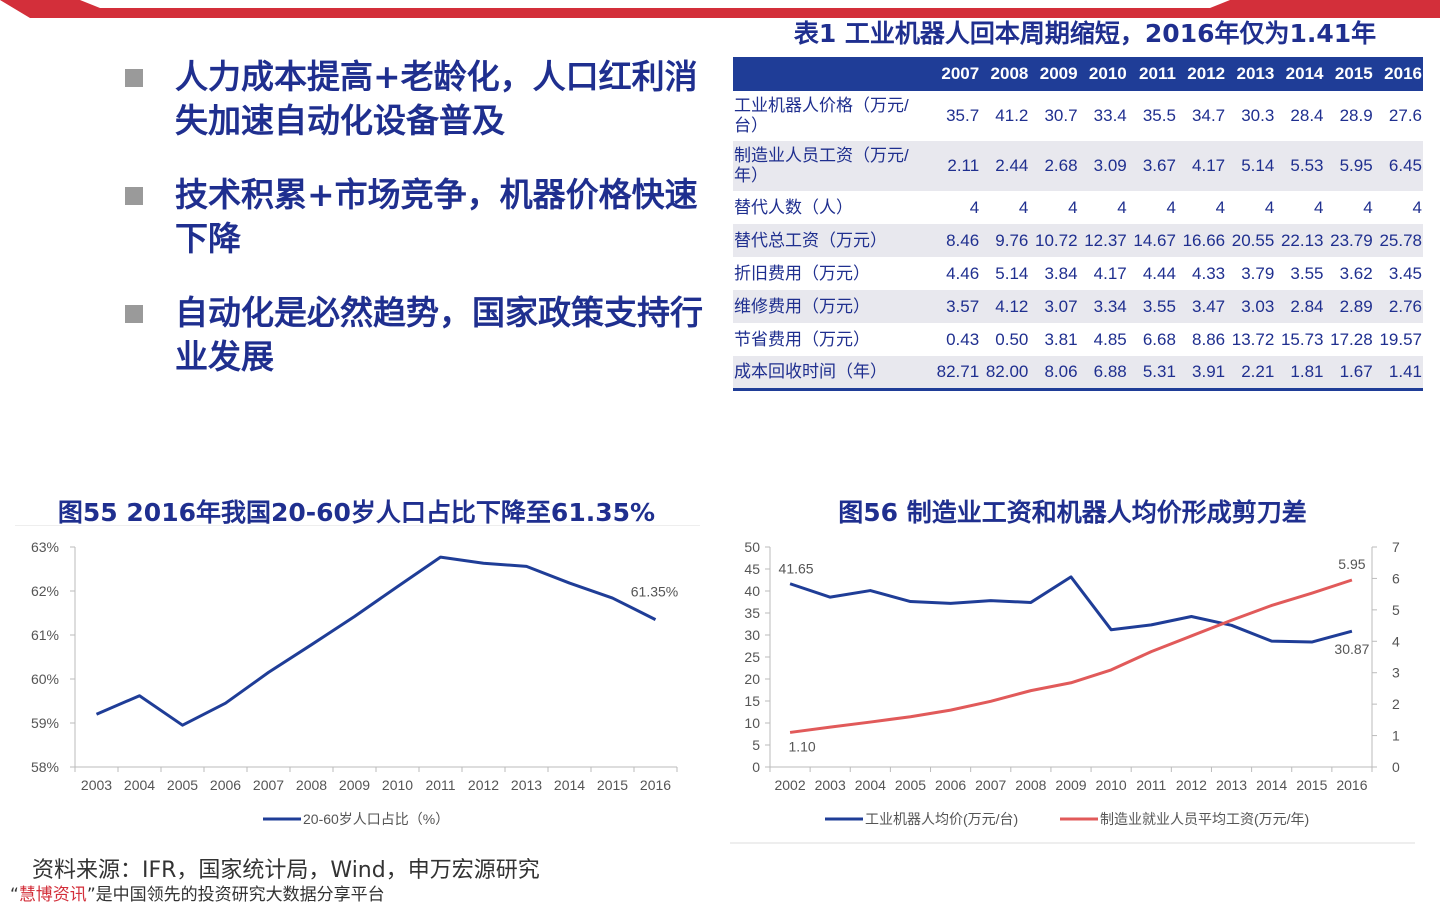  I want to click on chart56-title: 图56 制造业工资和机器人均价形成剪刀差, so click(1072, 512).